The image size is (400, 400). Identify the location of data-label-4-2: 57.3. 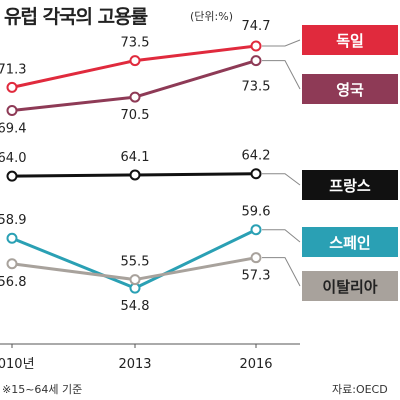
(256, 276).